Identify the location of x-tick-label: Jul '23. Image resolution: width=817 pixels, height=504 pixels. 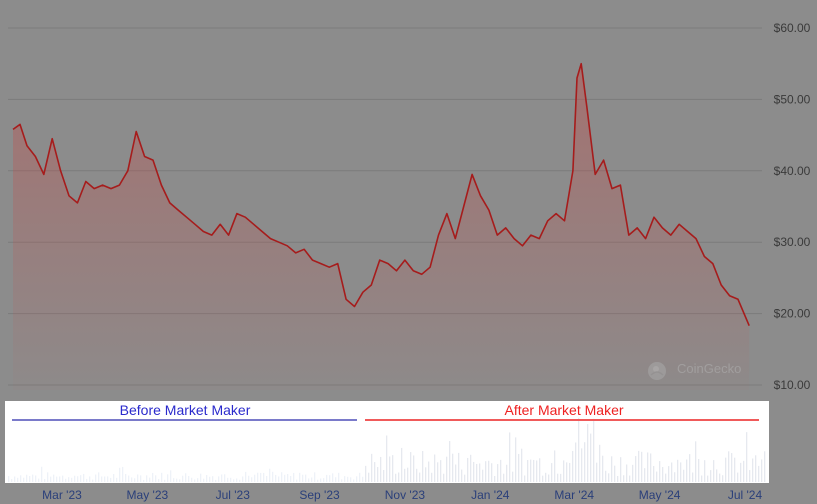
(233, 495).